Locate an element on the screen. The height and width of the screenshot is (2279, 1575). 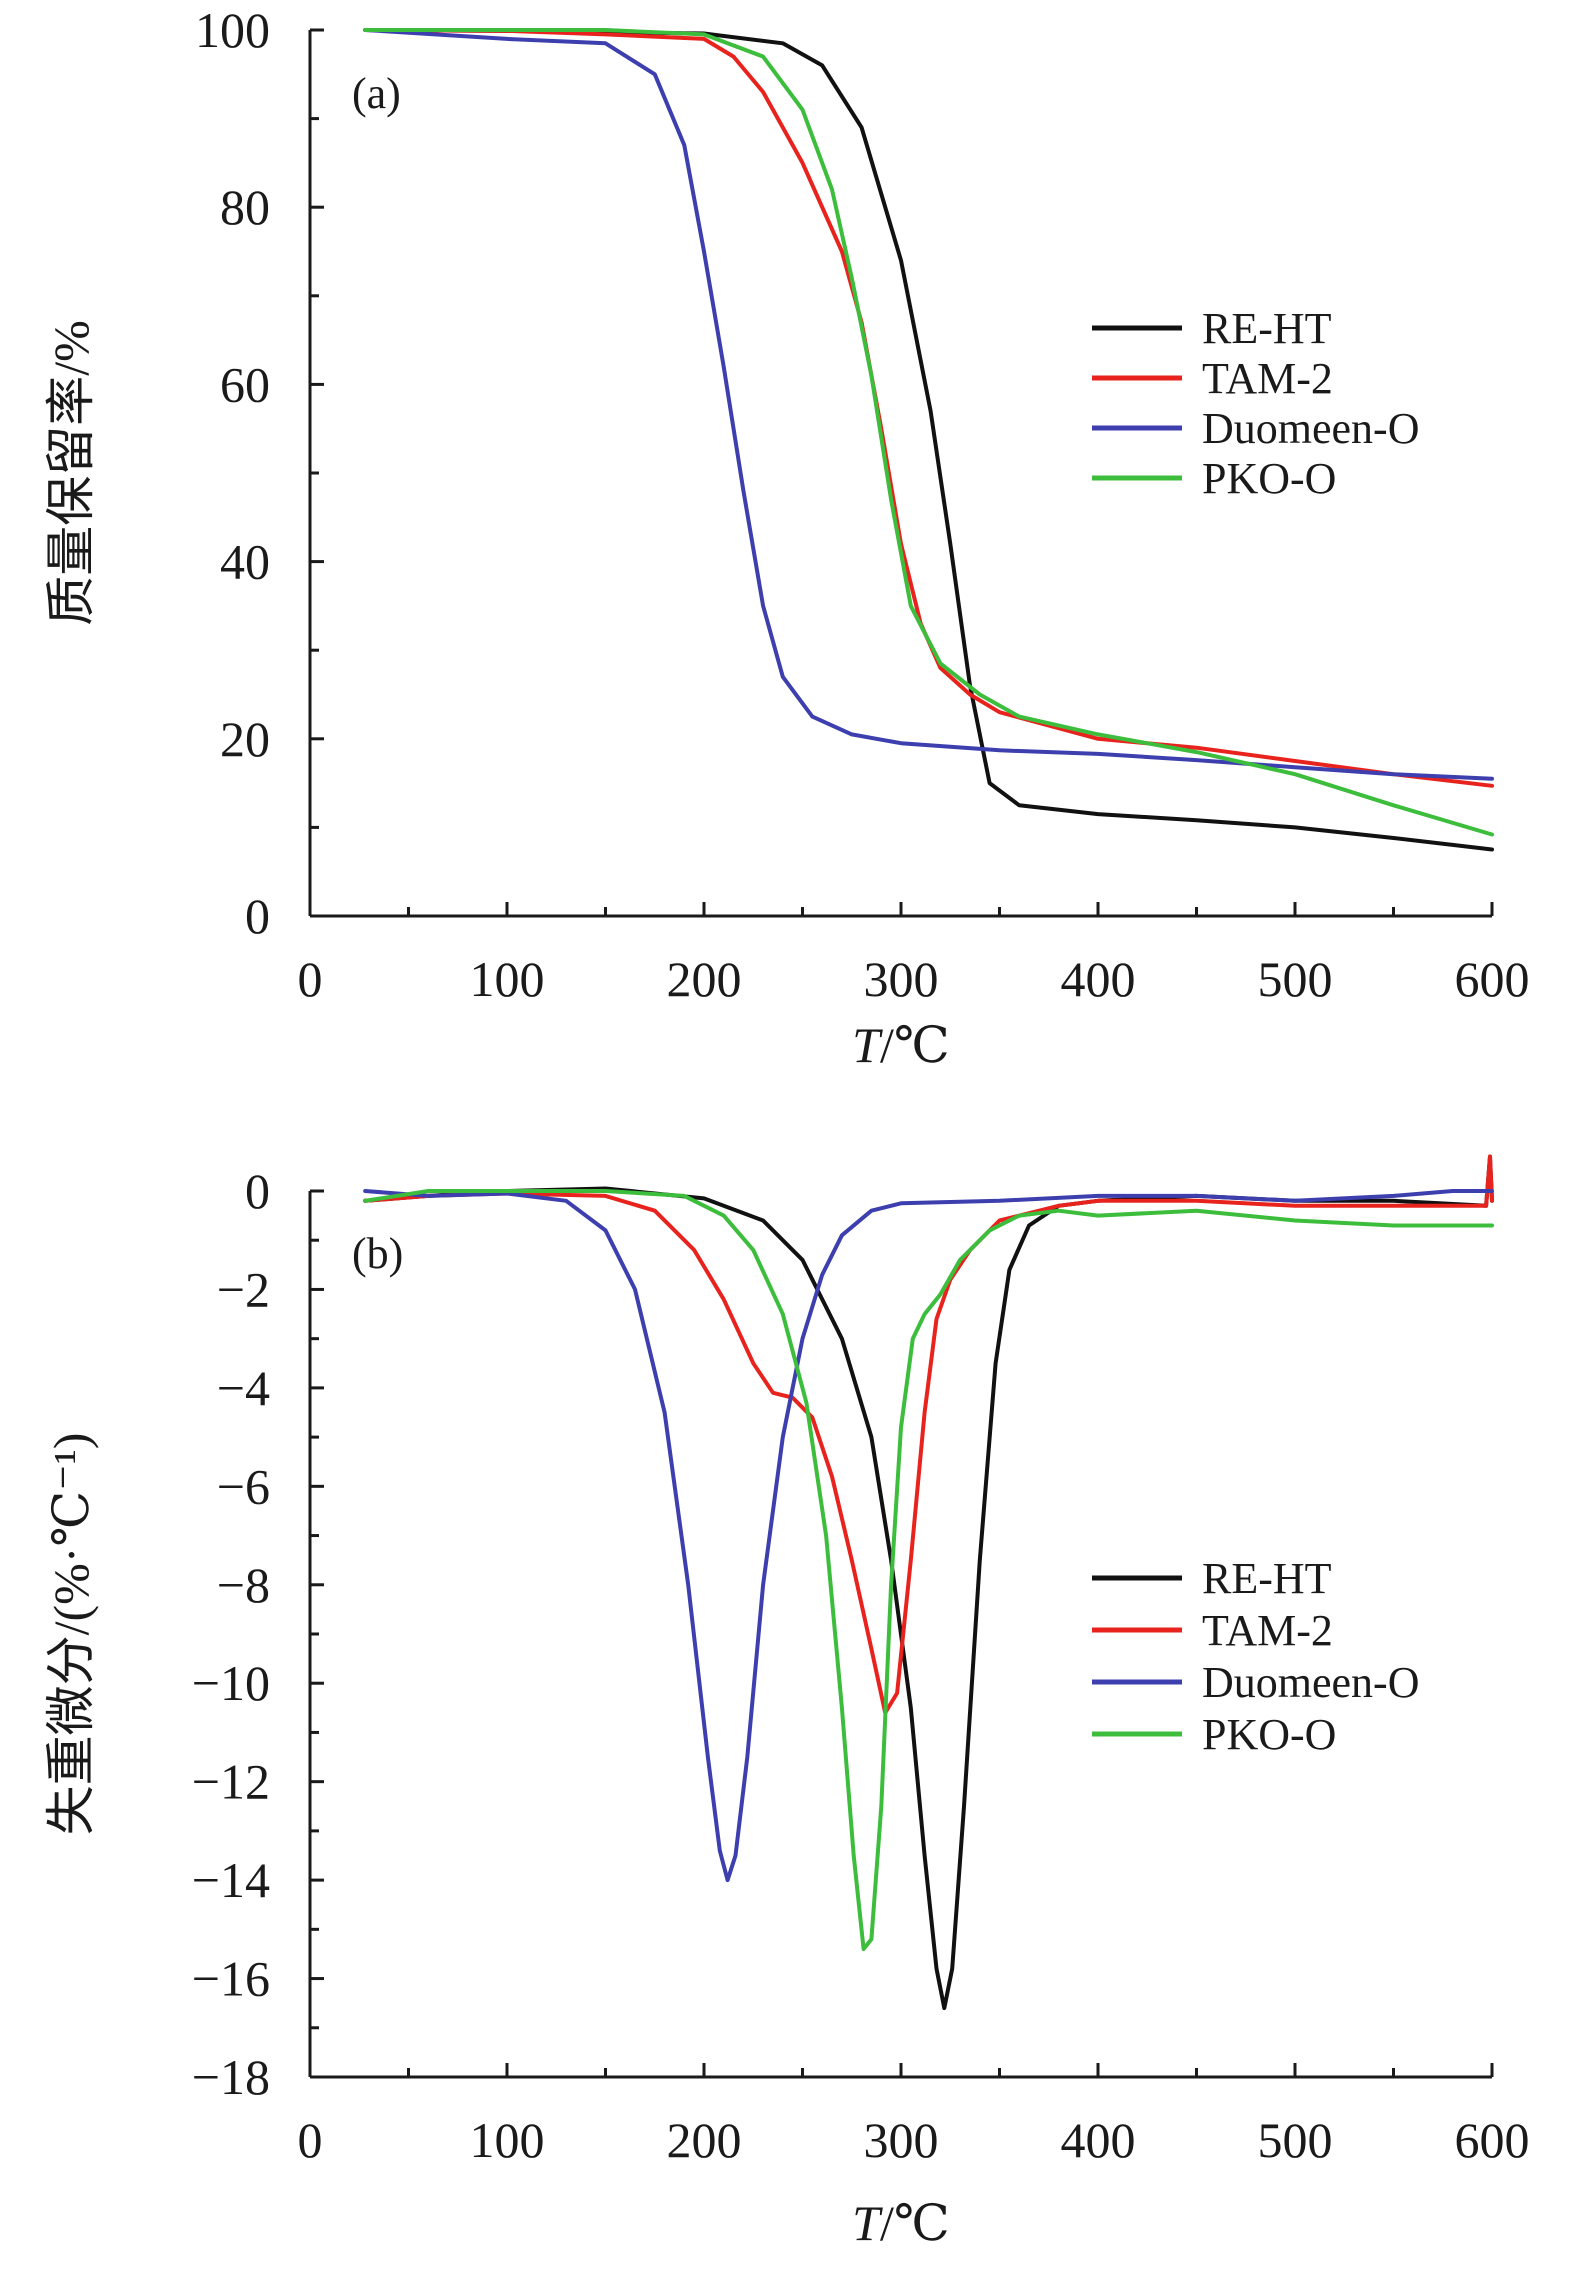
y-tick-label: 60 is located at coordinates (245, 384).